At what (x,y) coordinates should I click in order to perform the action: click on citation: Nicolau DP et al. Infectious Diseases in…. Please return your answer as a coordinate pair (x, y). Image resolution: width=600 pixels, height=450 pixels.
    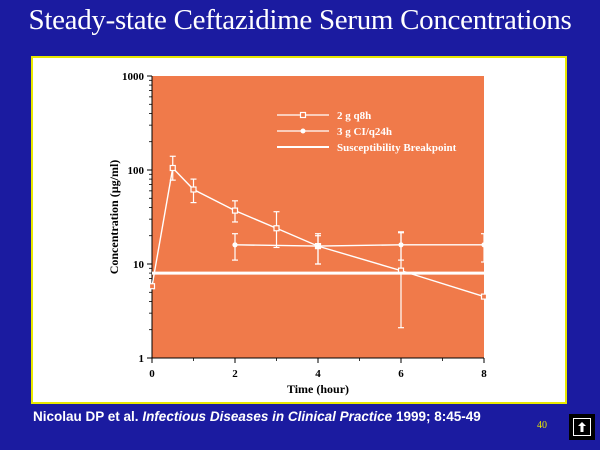
    Looking at the image, I should click on (257, 416).